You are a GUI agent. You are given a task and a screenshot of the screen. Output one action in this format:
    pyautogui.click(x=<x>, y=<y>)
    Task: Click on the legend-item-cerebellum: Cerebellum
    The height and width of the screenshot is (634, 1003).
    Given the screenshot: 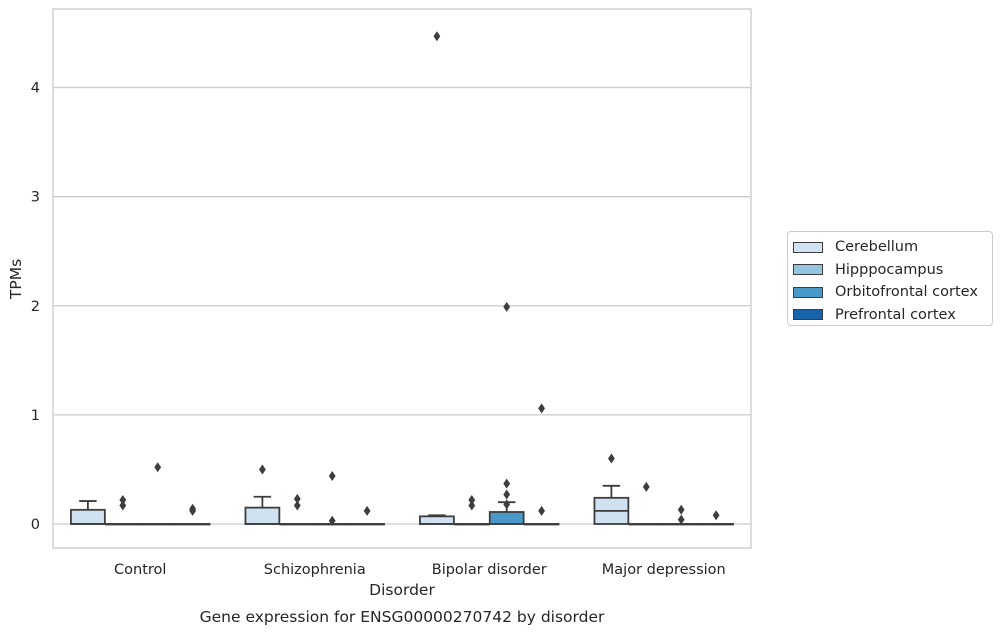 What is the action you would take?
    pyautogui.click(x=892, y=247)
    